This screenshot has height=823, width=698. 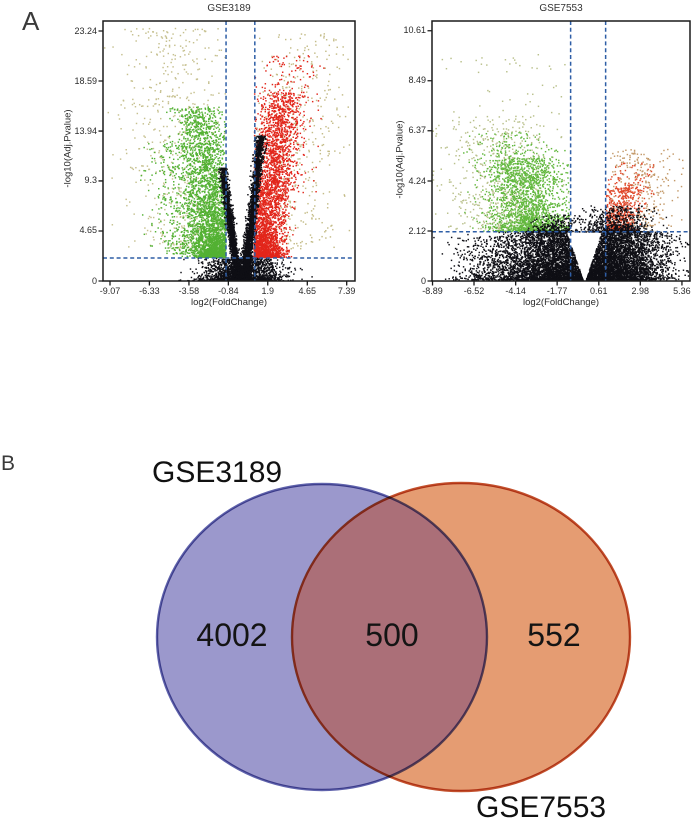 What do you see at coordinates (217, 472) in the screenshot?
I see `venn-set-label-gse3189: GSE3189` at bounding box center [217, 472].